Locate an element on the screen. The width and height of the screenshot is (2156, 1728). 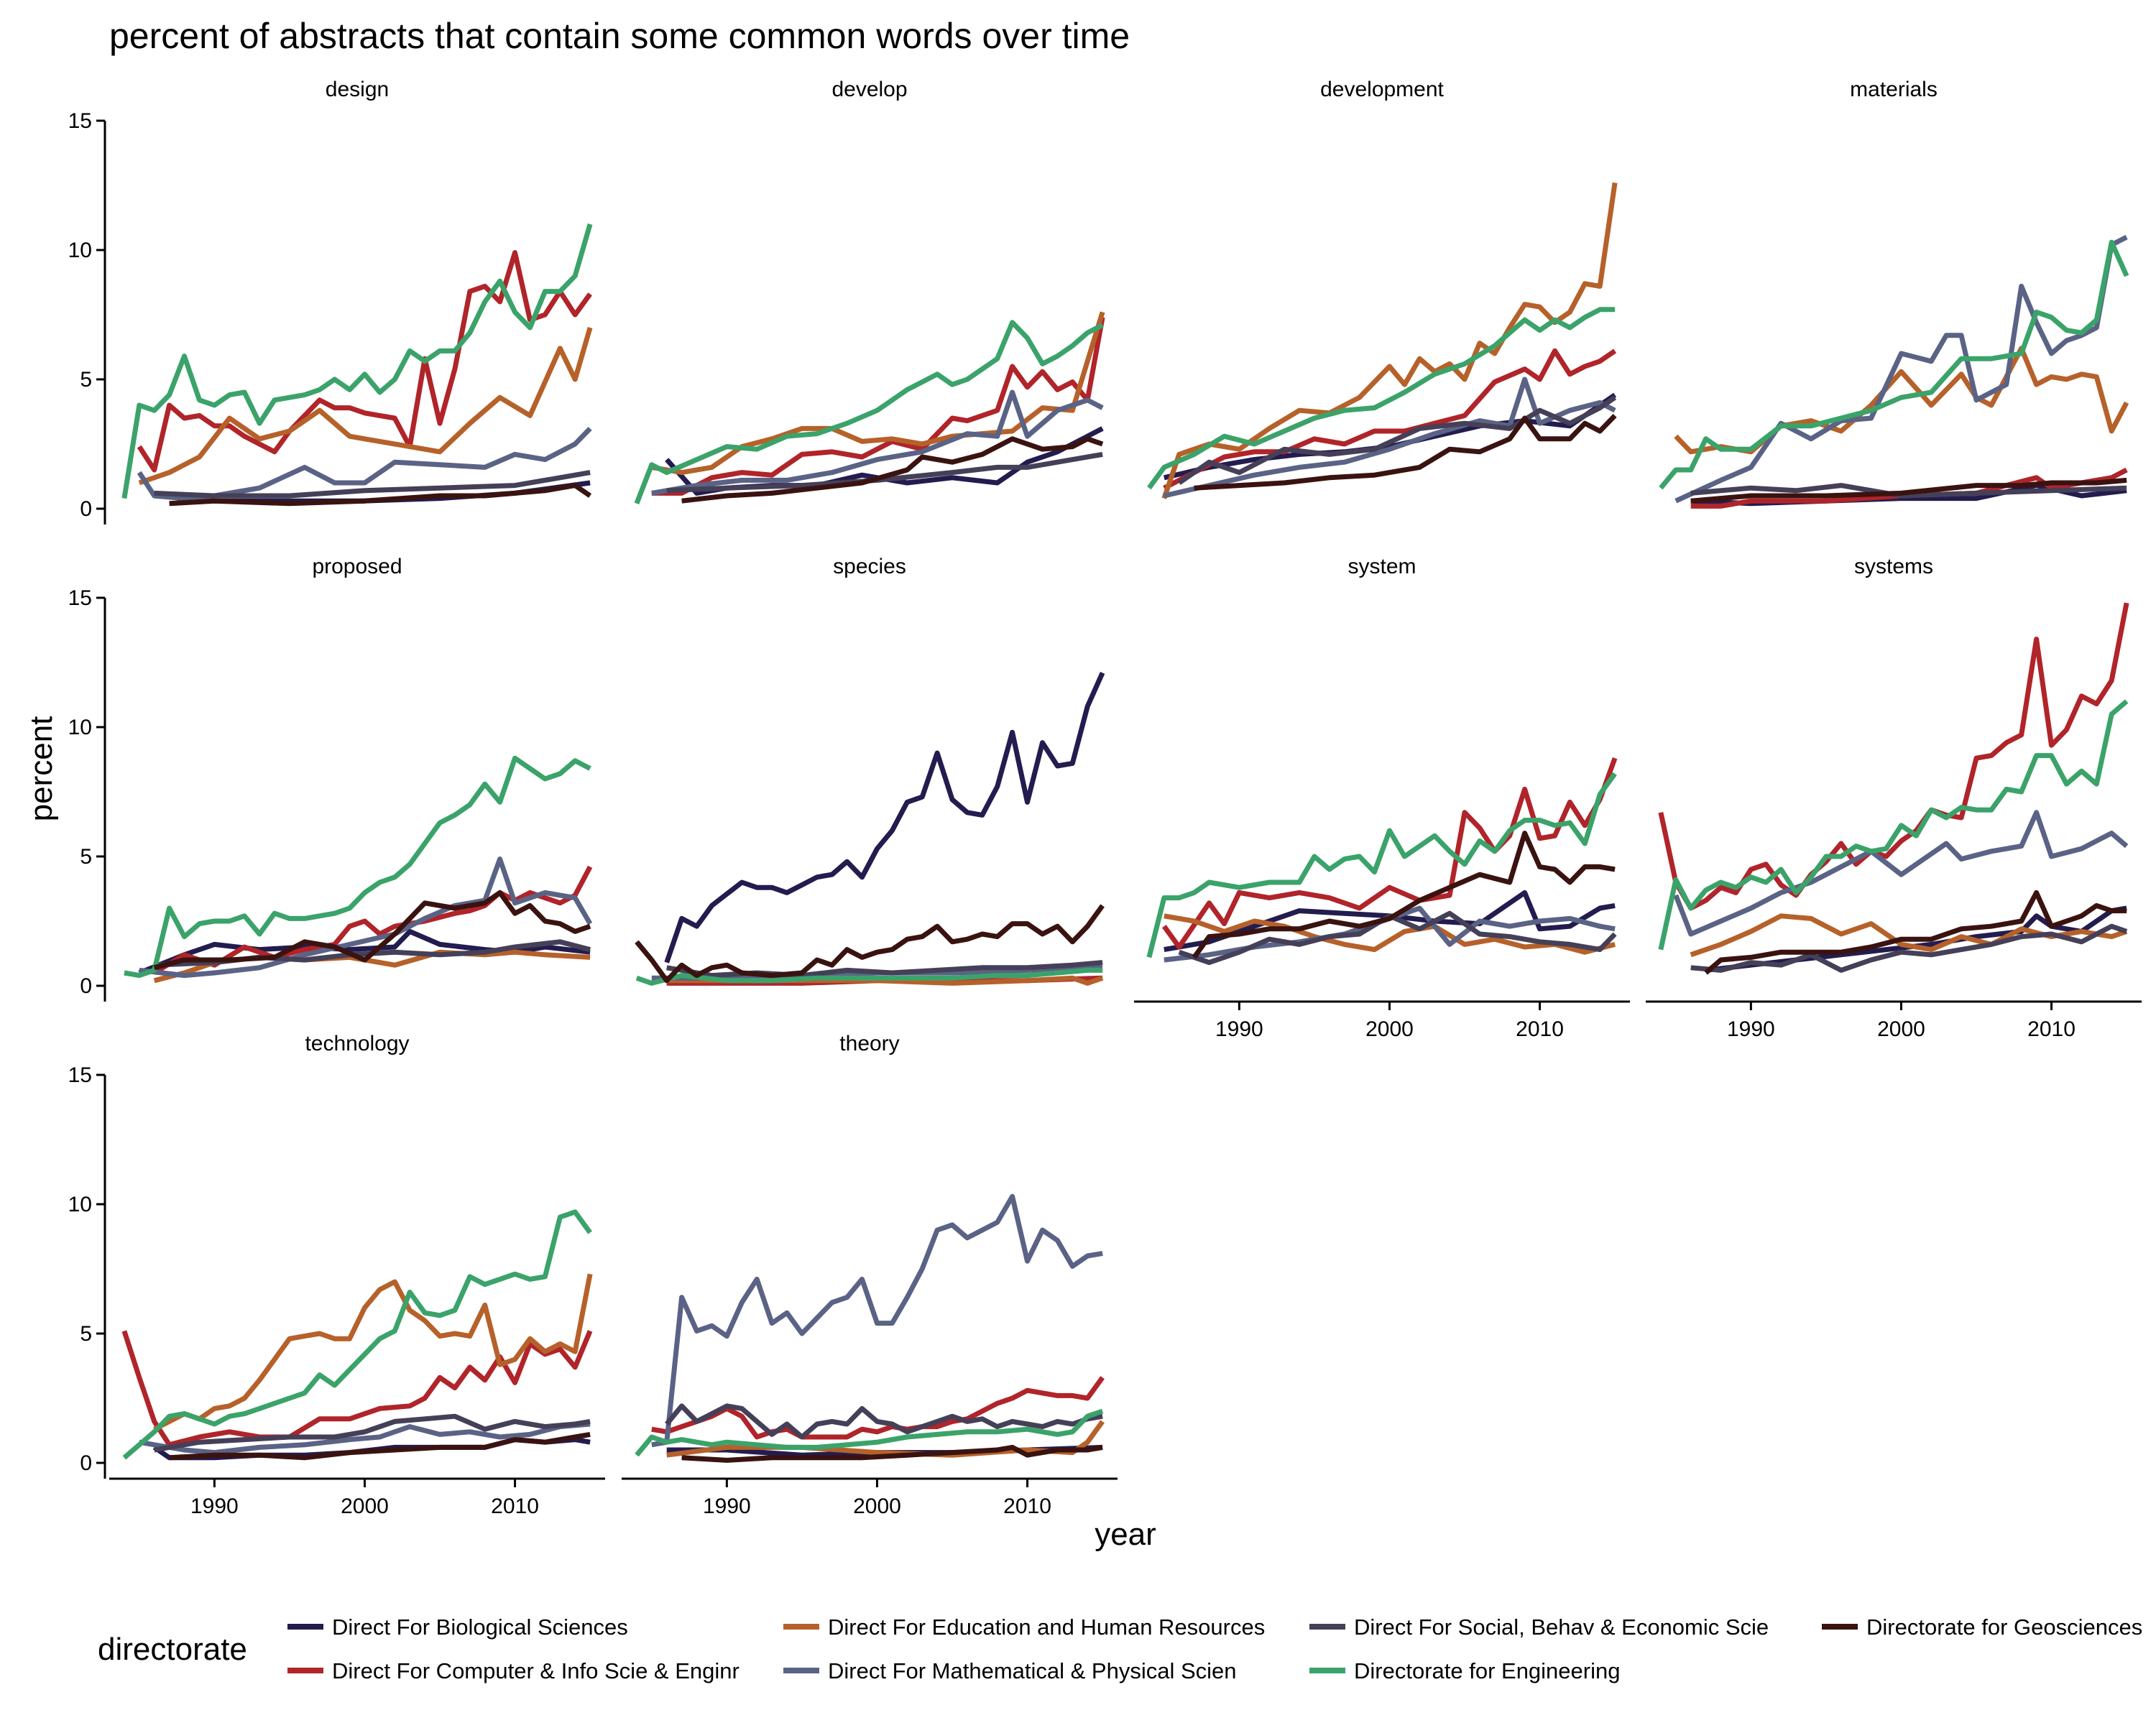
panel-title: systems is located at coordinates (1893, 566).